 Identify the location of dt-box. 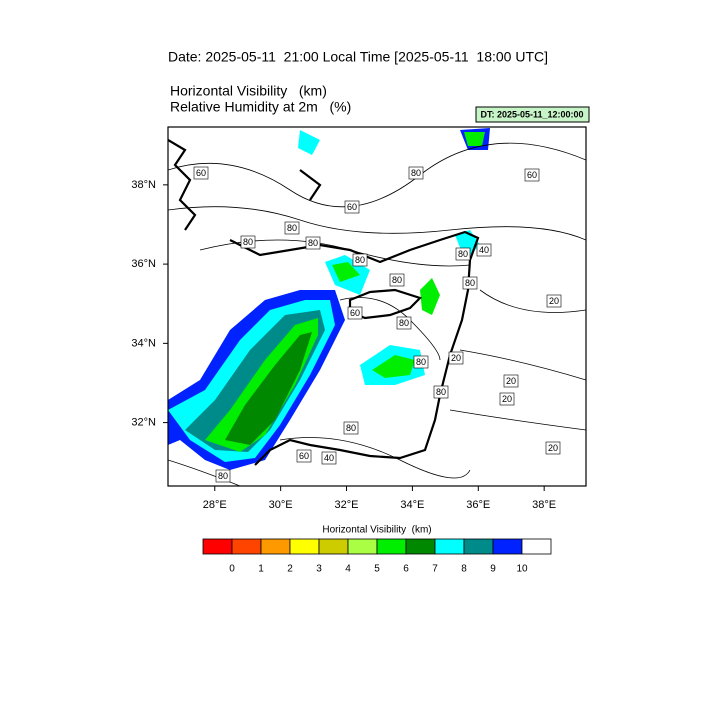
(532, 114).